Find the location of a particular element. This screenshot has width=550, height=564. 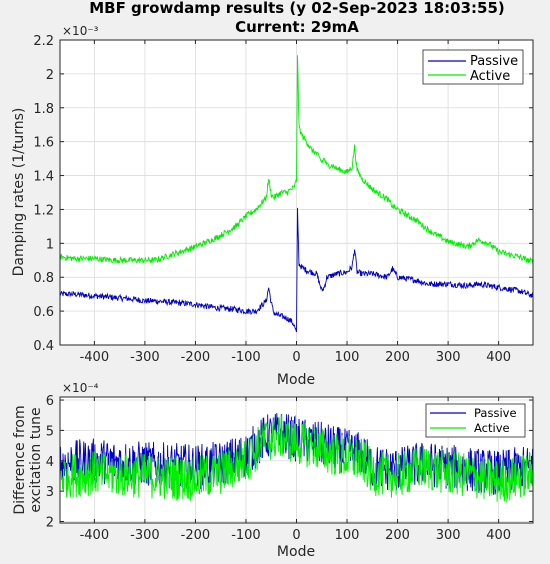

bottom-y-axis-label-line-1: Difference from is located at coordinates (20, 459).